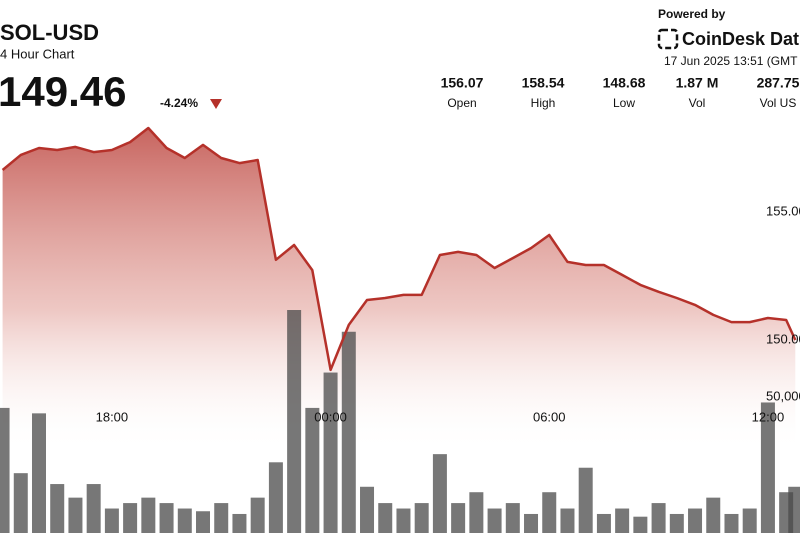  What do you see at coordinates (37, 53) in the screenshot?
I see `subtitle: 4 Hour Chart` at bounding box center [37, 53].